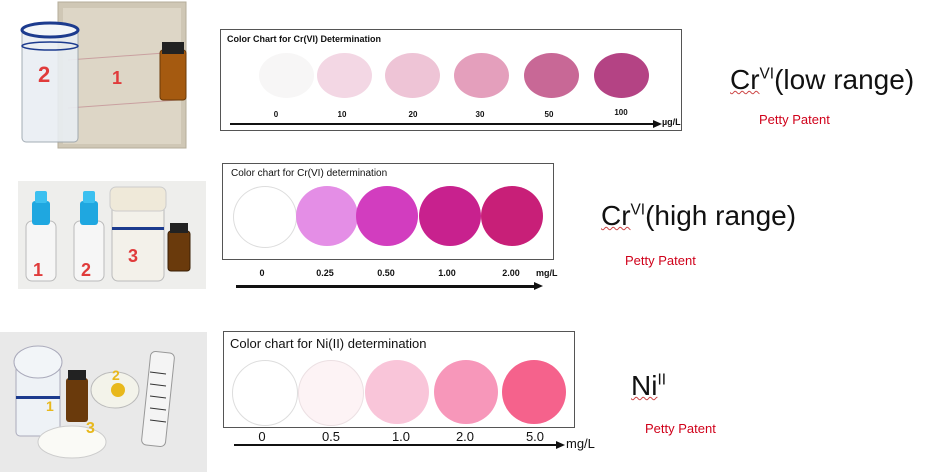  I want to click on tick-label: 30, so click(480, 114).